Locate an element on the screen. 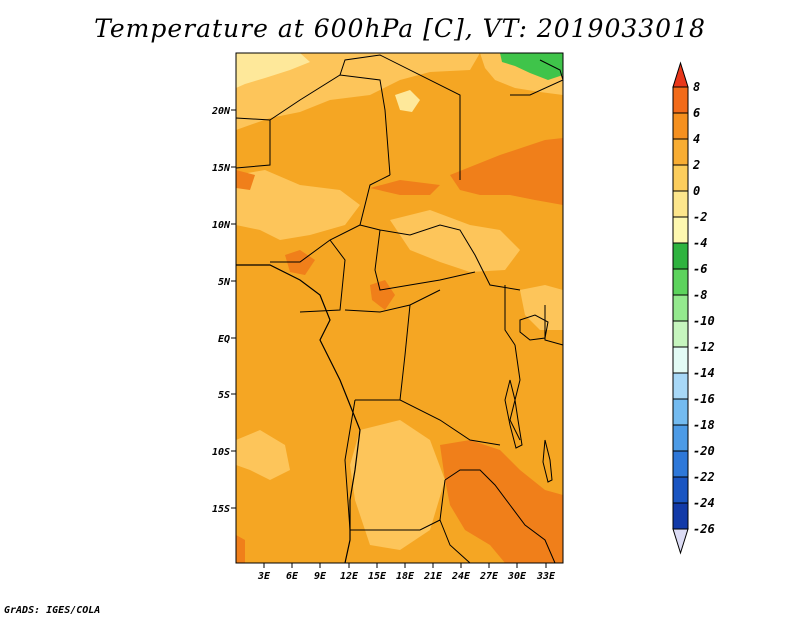  colorbar-label: 4 is located at coordinates (696, 139).